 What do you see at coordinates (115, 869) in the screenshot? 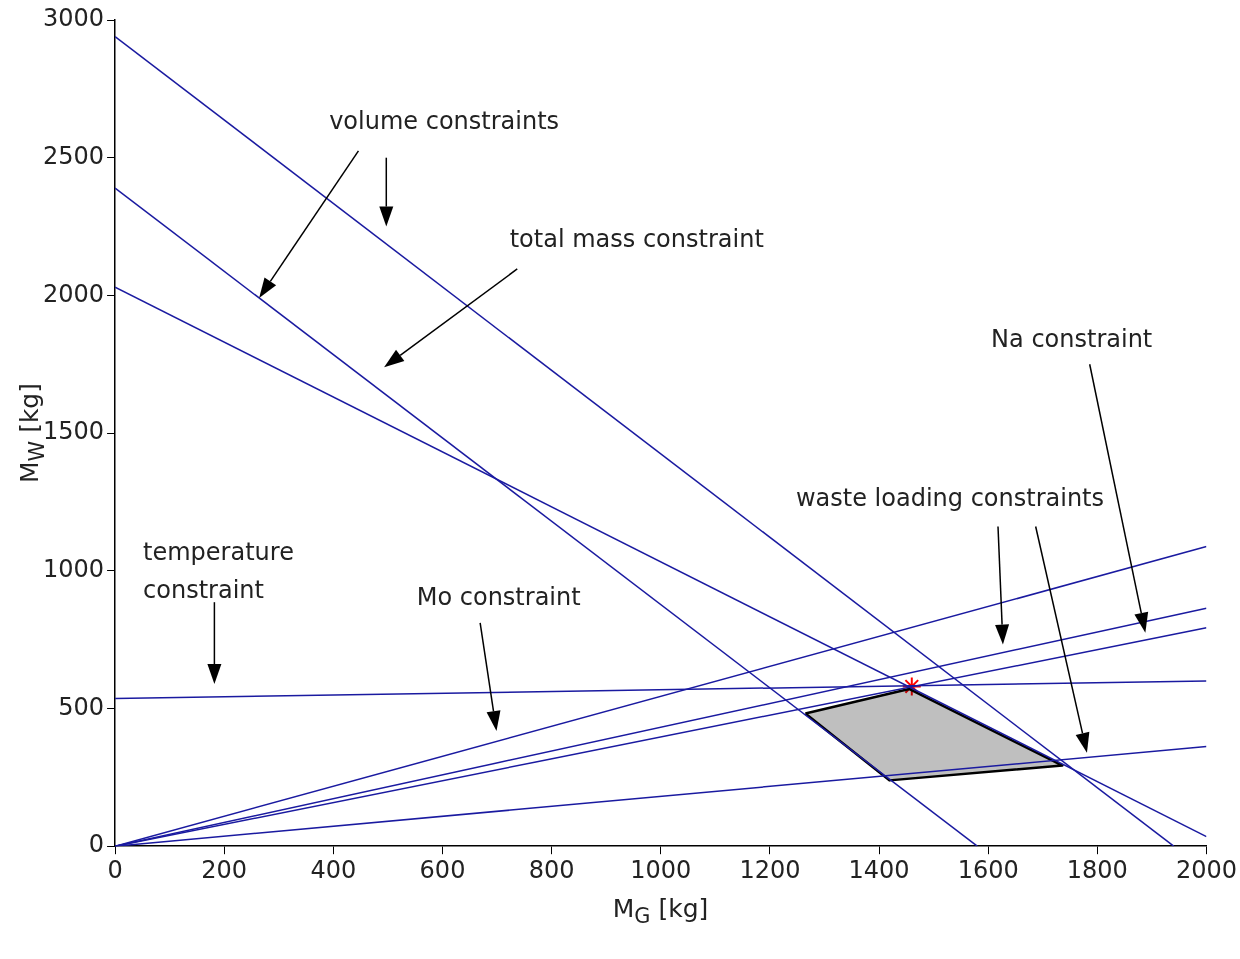
I see `x-tick-label: 0` at bounding box center [115, 869].